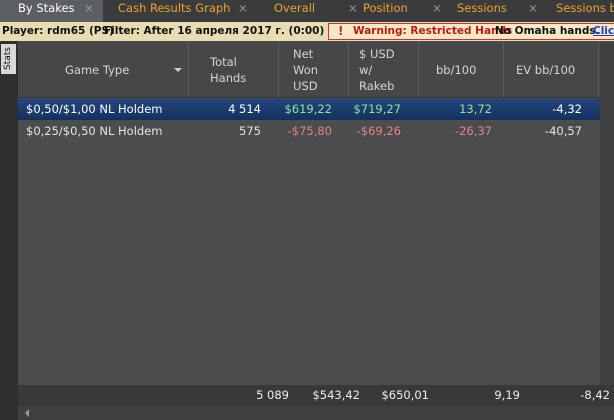  Describe the element at coordinates (306, 69) in the screenshot. I see `column-header-text: Won` at that location.